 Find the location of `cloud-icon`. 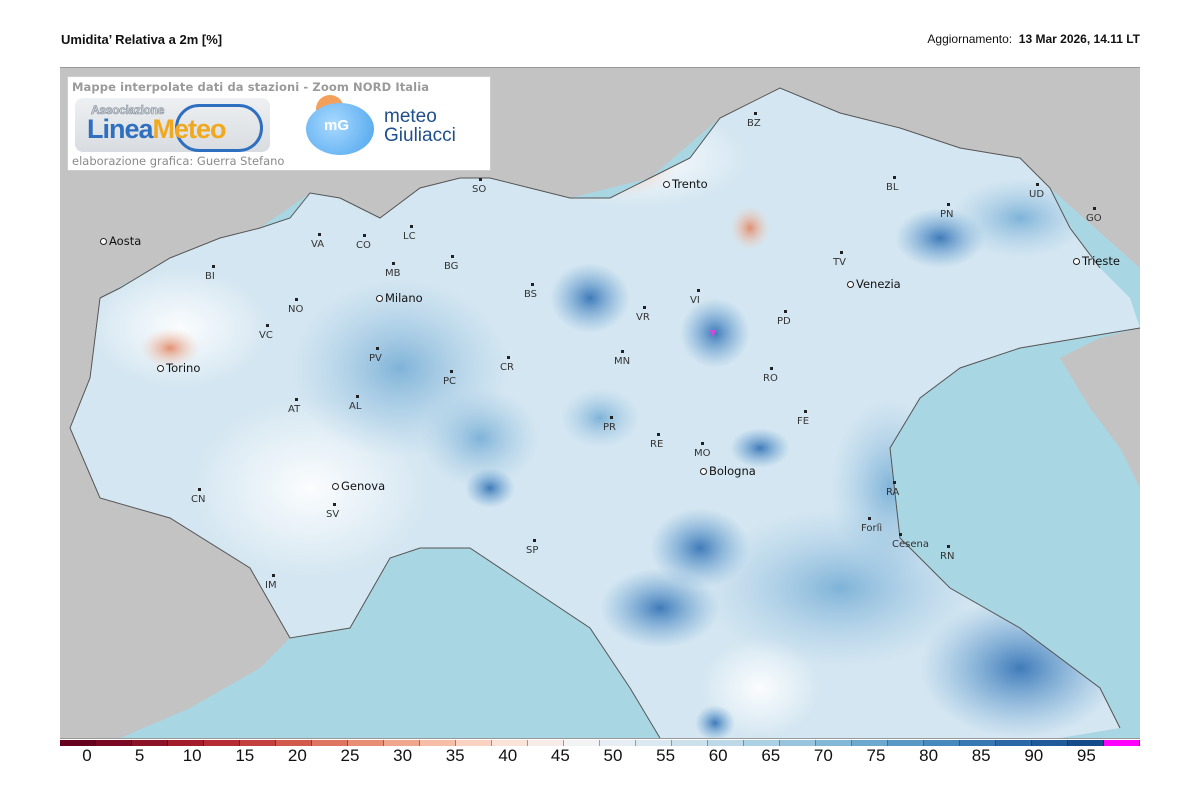

cloud-icon is located at coordinates (340, 129).